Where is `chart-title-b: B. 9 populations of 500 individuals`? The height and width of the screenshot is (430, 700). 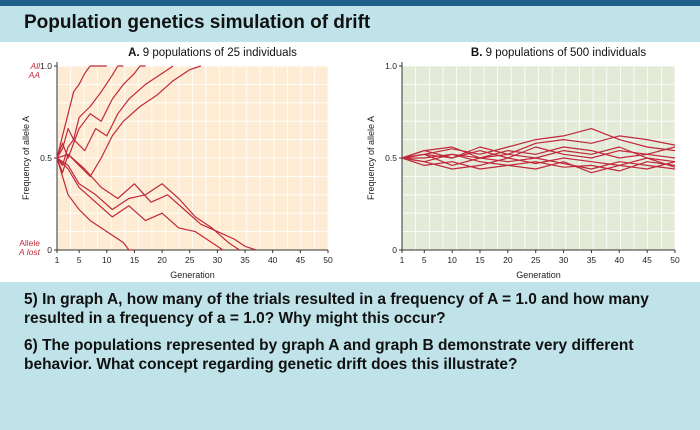
chart-title-b: B. 9 populations of 500 individuals is located at coordinates (558, 53).